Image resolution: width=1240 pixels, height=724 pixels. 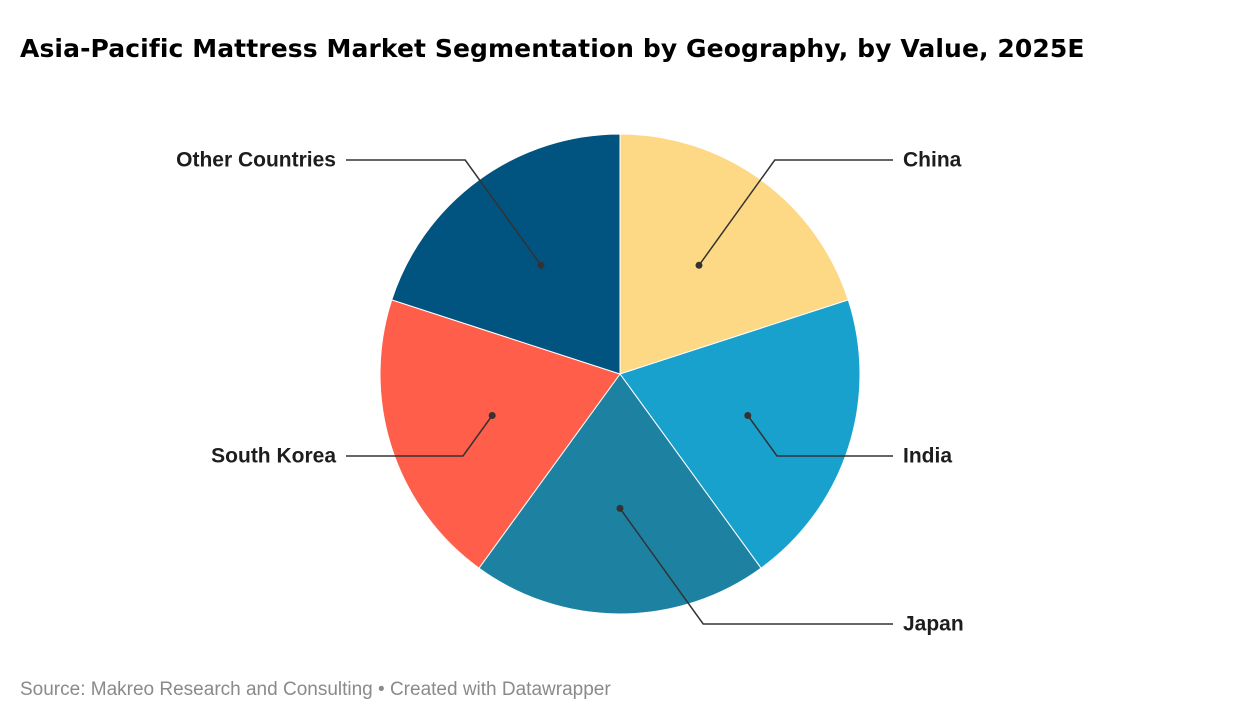 I want to click on leader-dot-china, so click(x=699, y=265).